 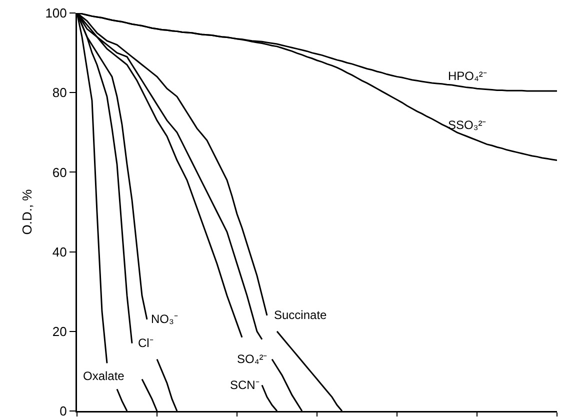 I want to click on series-label: Cl⁻, so click(x=146, y=343).